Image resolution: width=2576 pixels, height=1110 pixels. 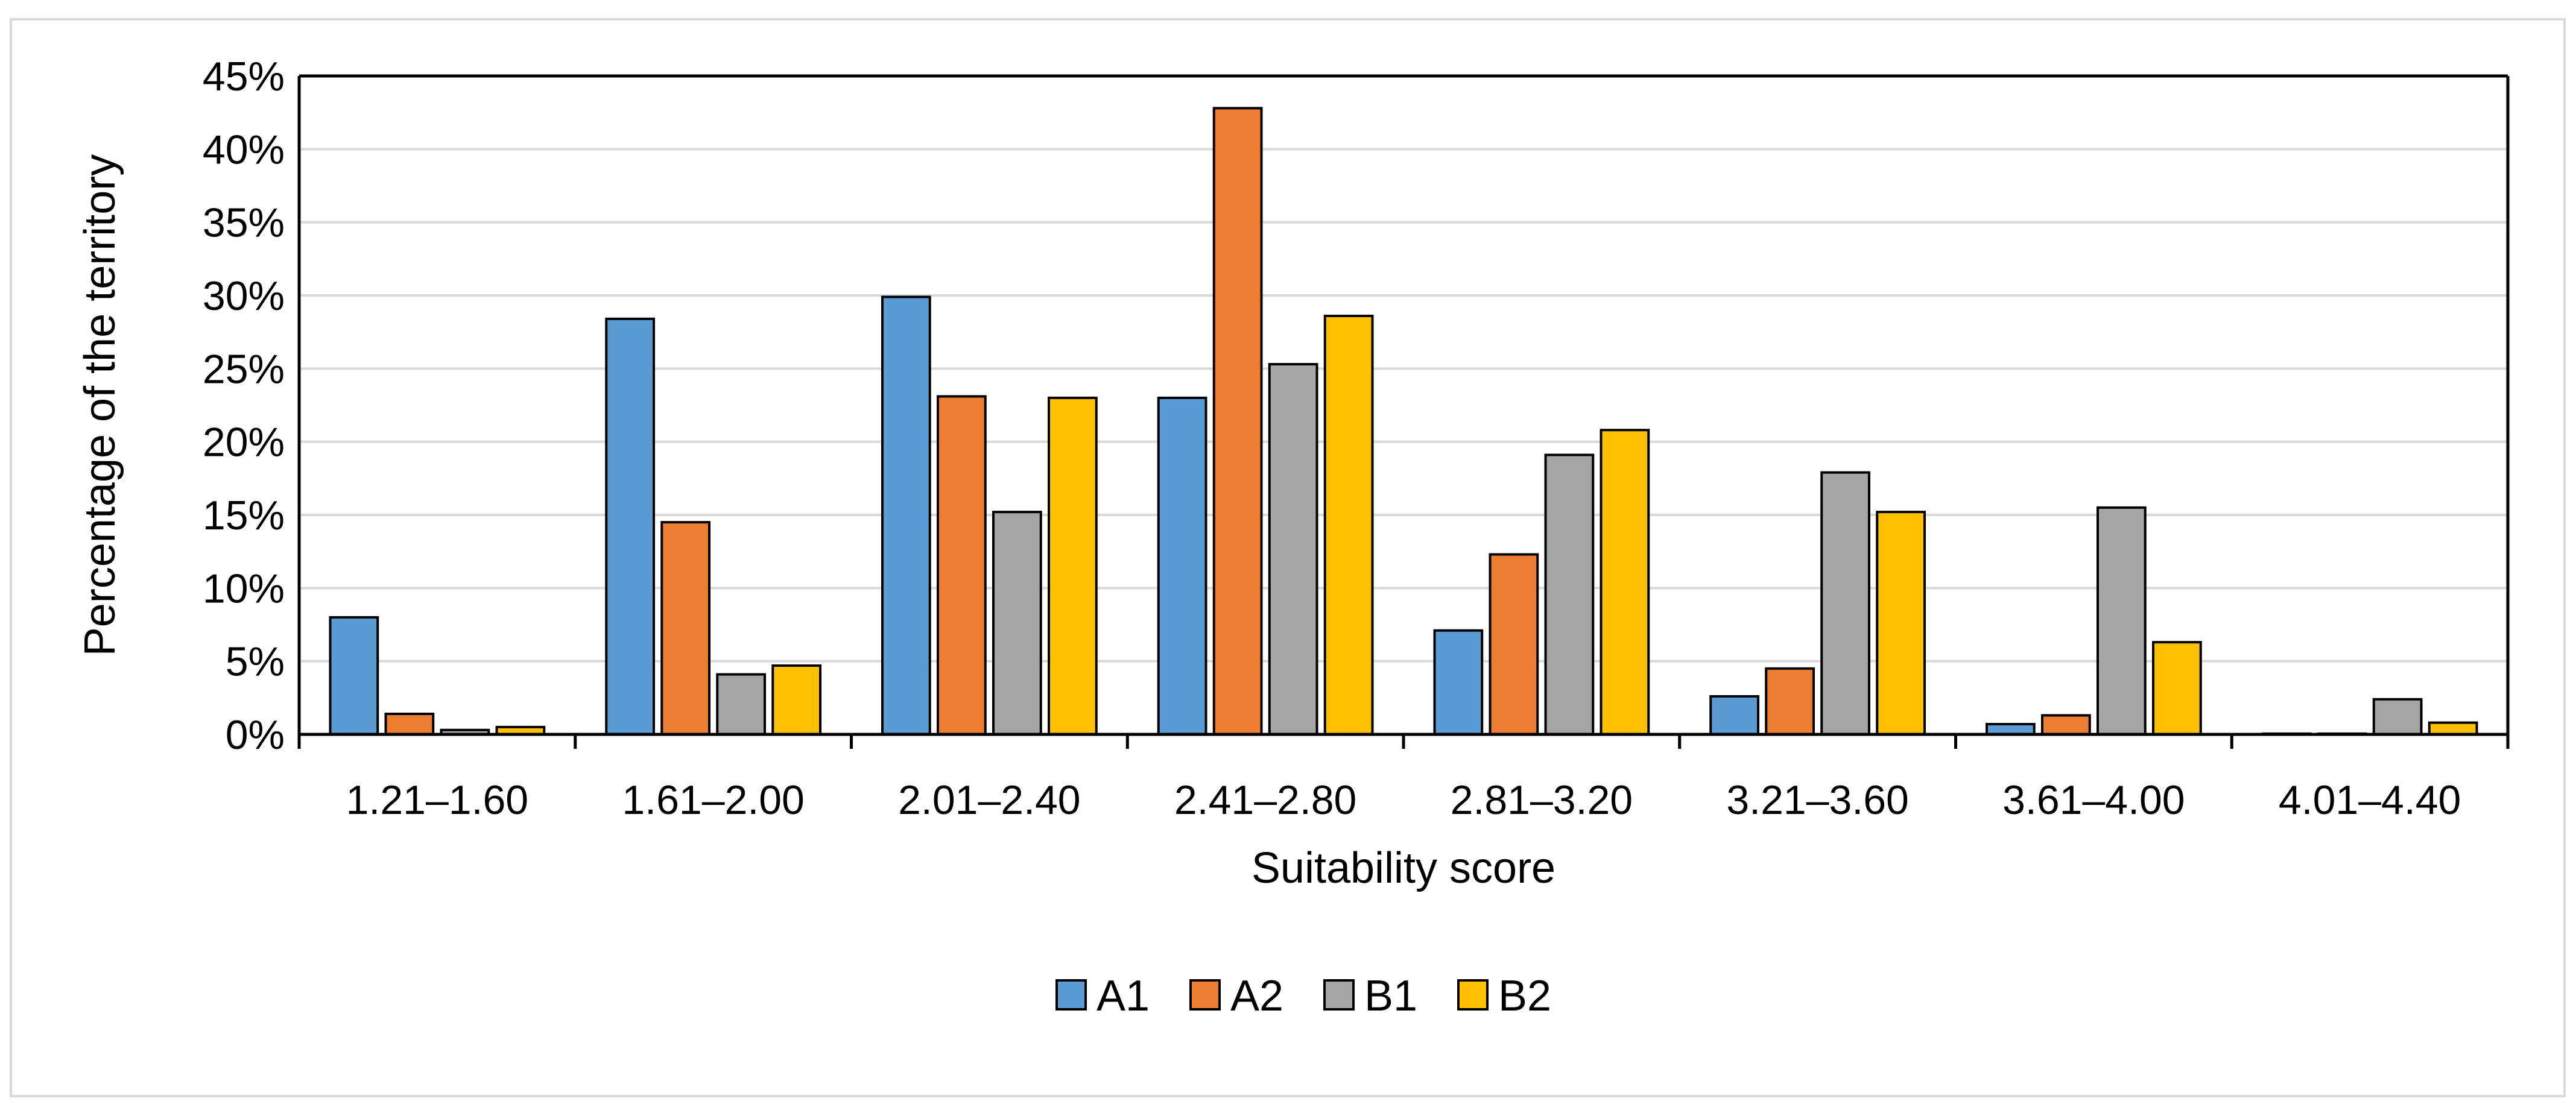 I want to click on x-axis-title: Suitability score, so click(x=1403, y=868).